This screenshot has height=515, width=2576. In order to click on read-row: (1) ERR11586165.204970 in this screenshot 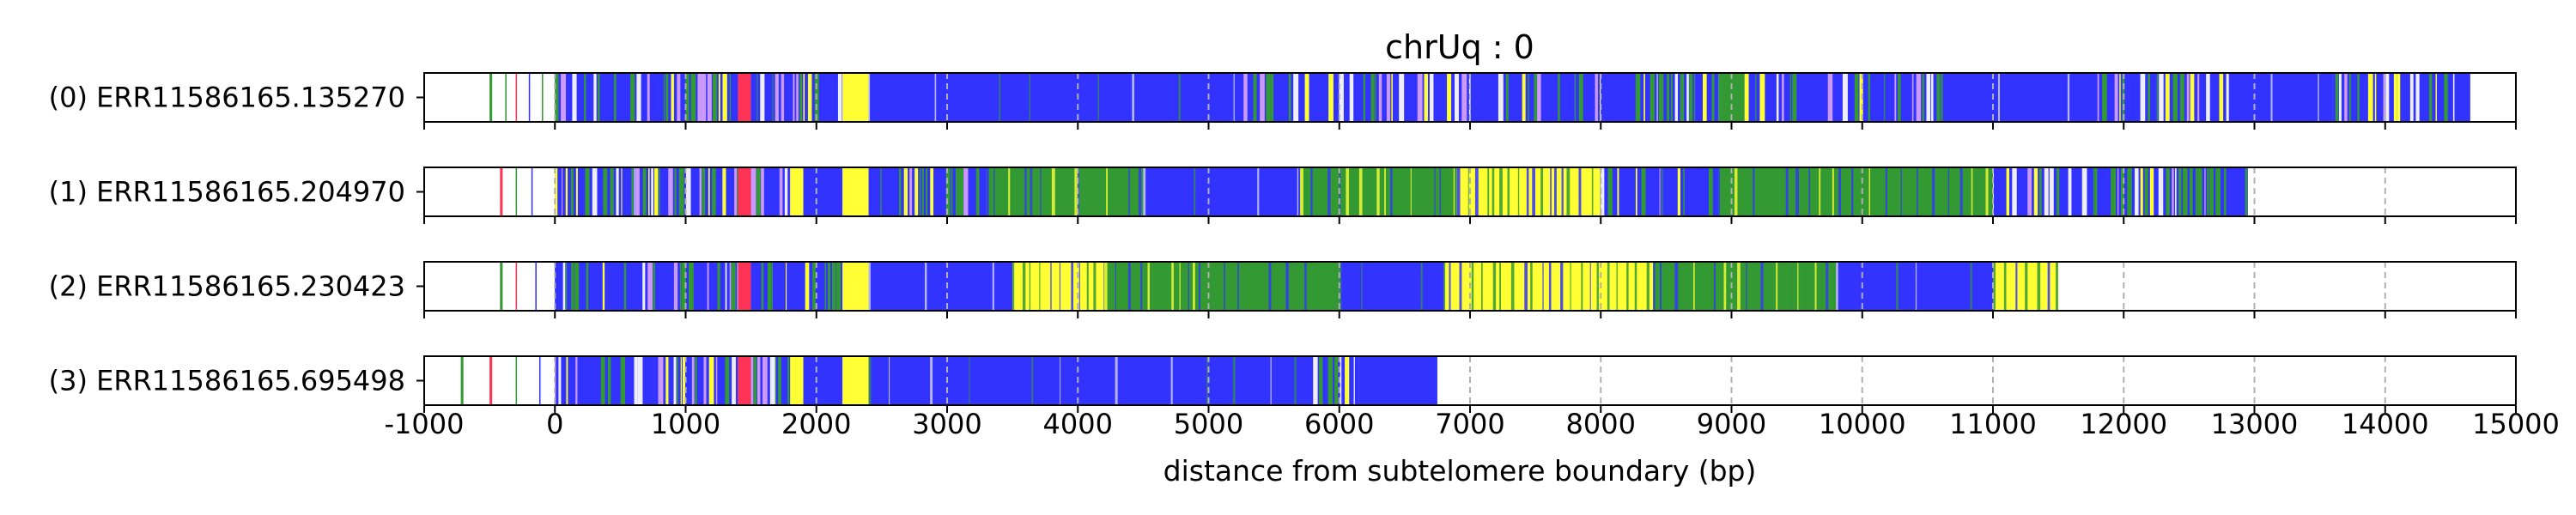, I will do `click(1283, 195)`.